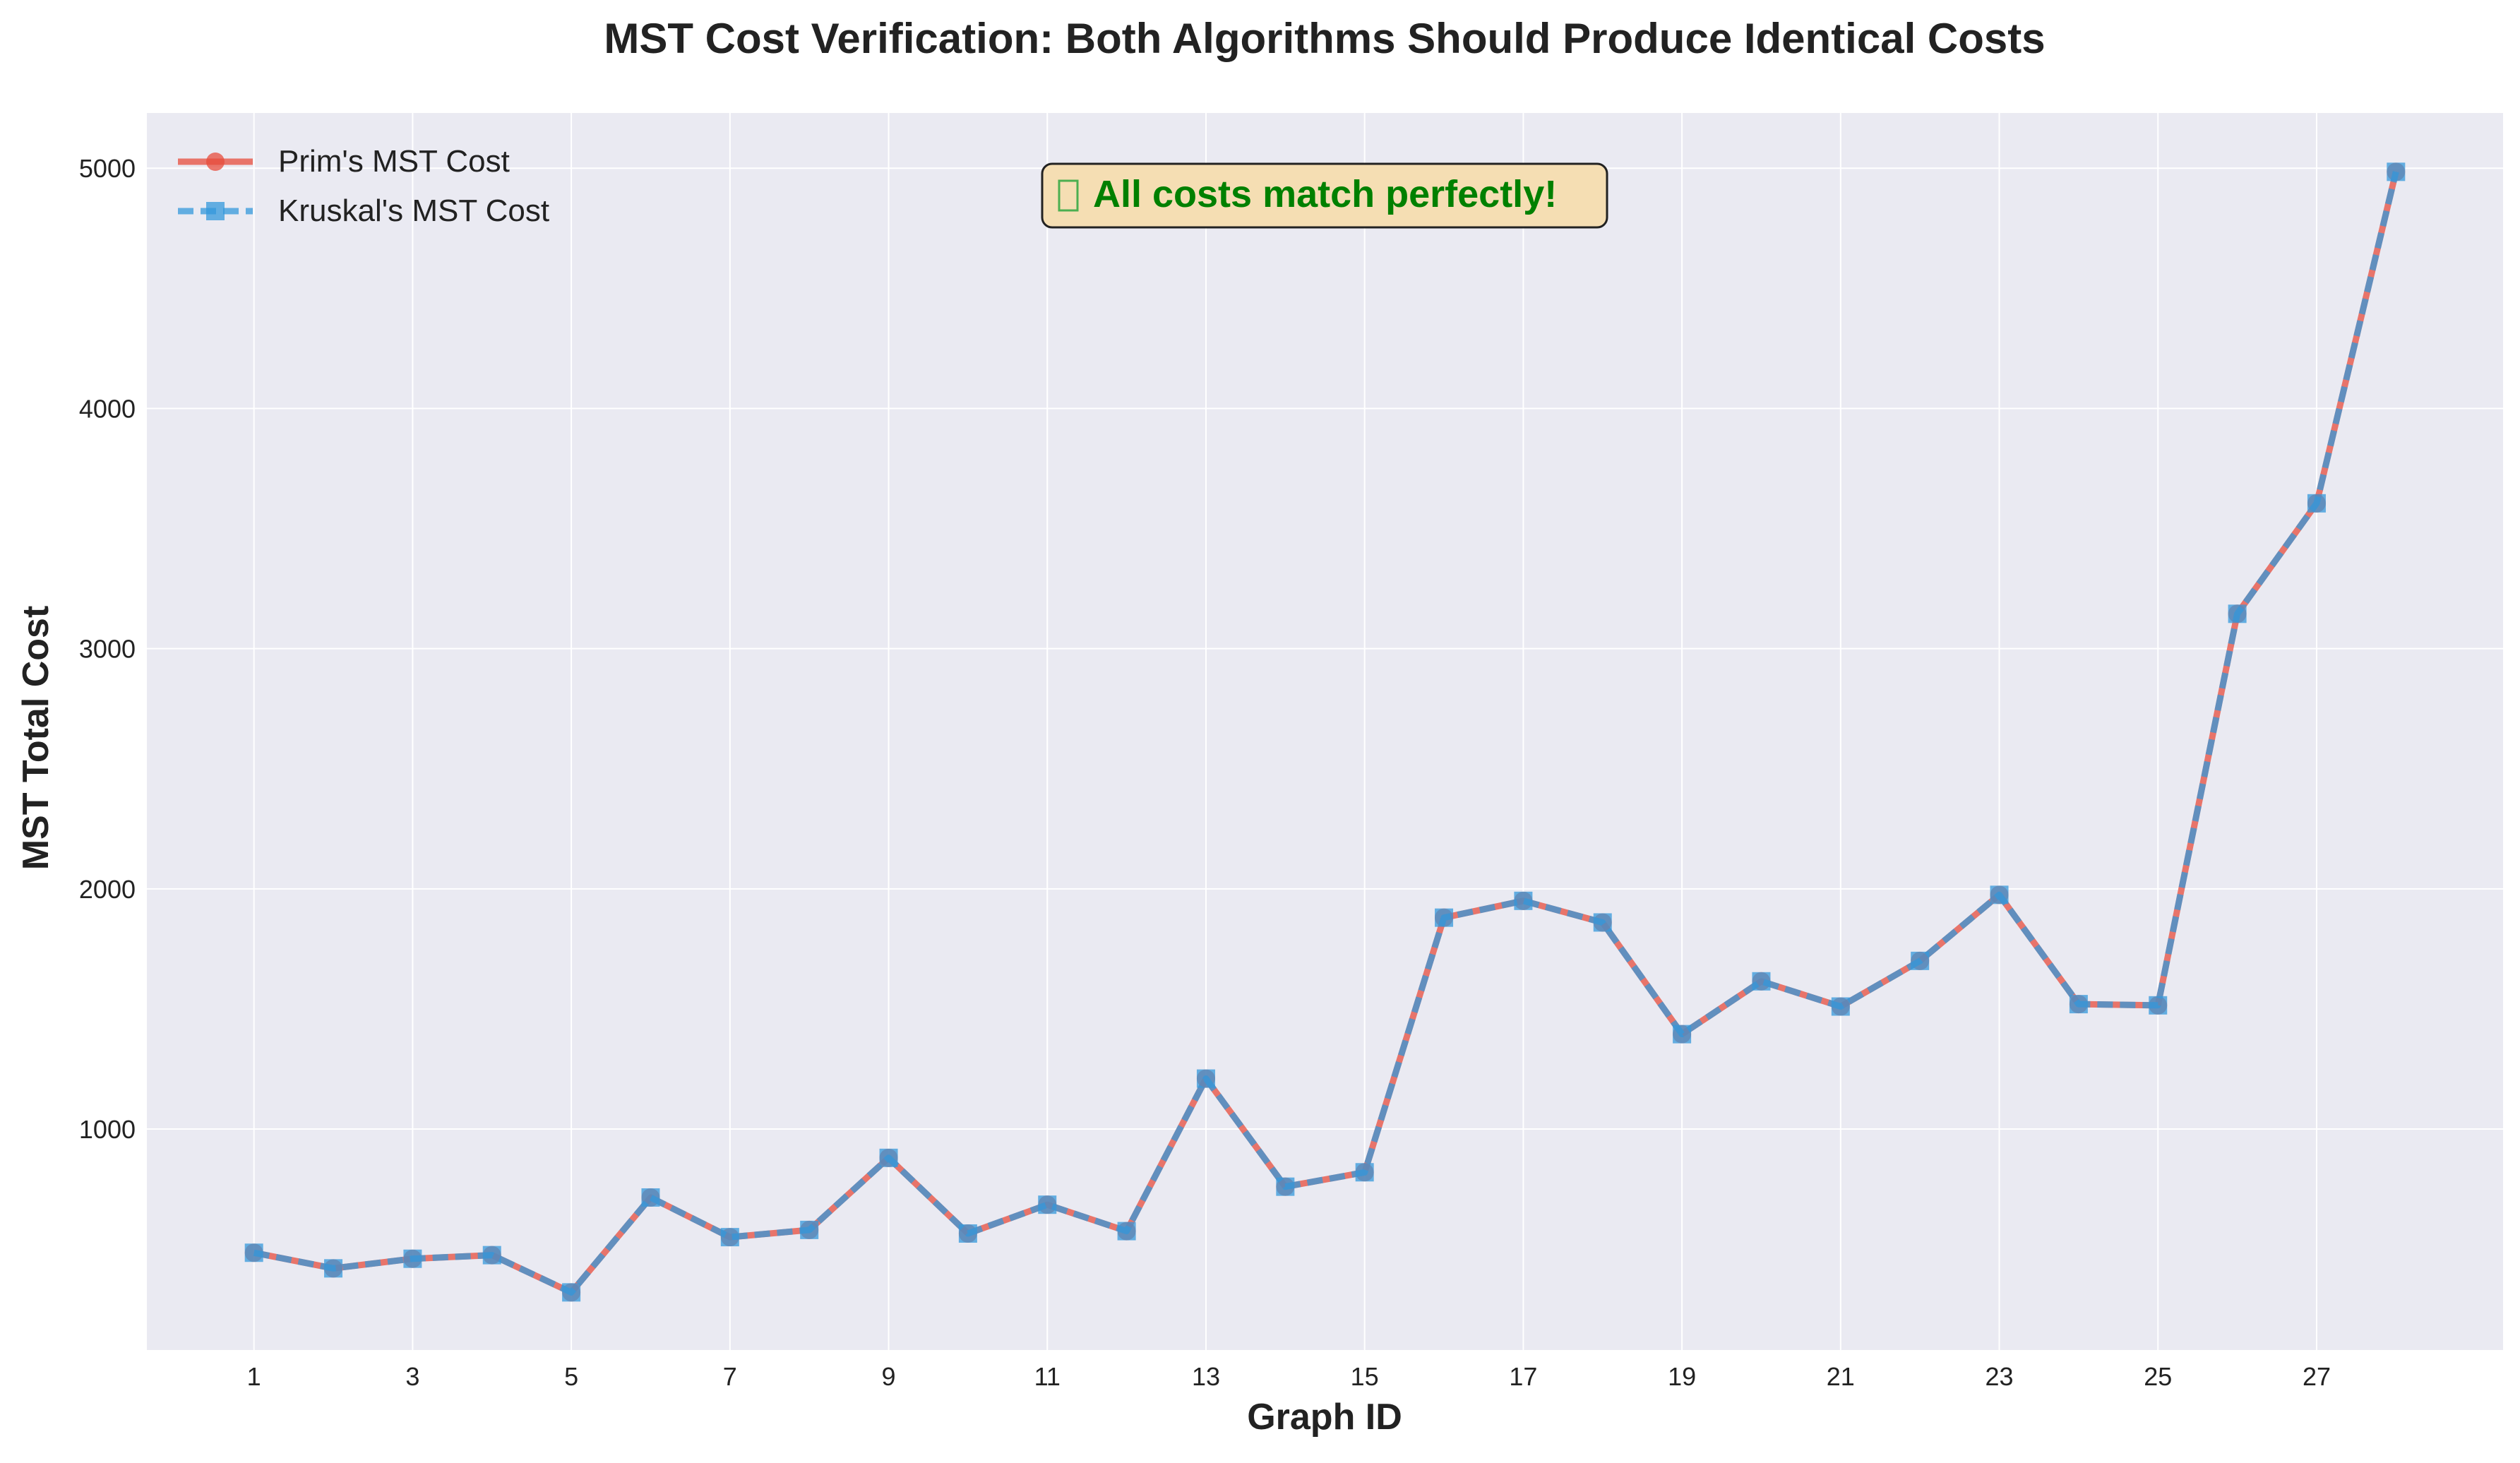 The width and height of the screenshot is (2520, 1463). I want to click on x-tick-label: 23, so click(2000, 1376).